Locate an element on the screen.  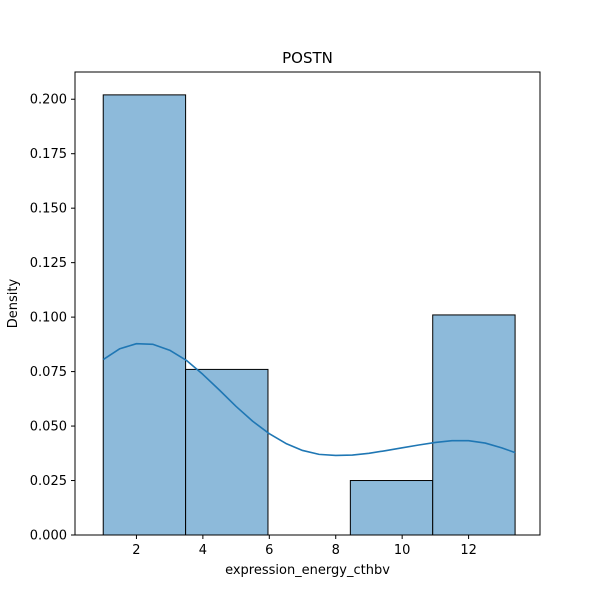
x-tick-label: 10 is located at coordinates (402, 550).